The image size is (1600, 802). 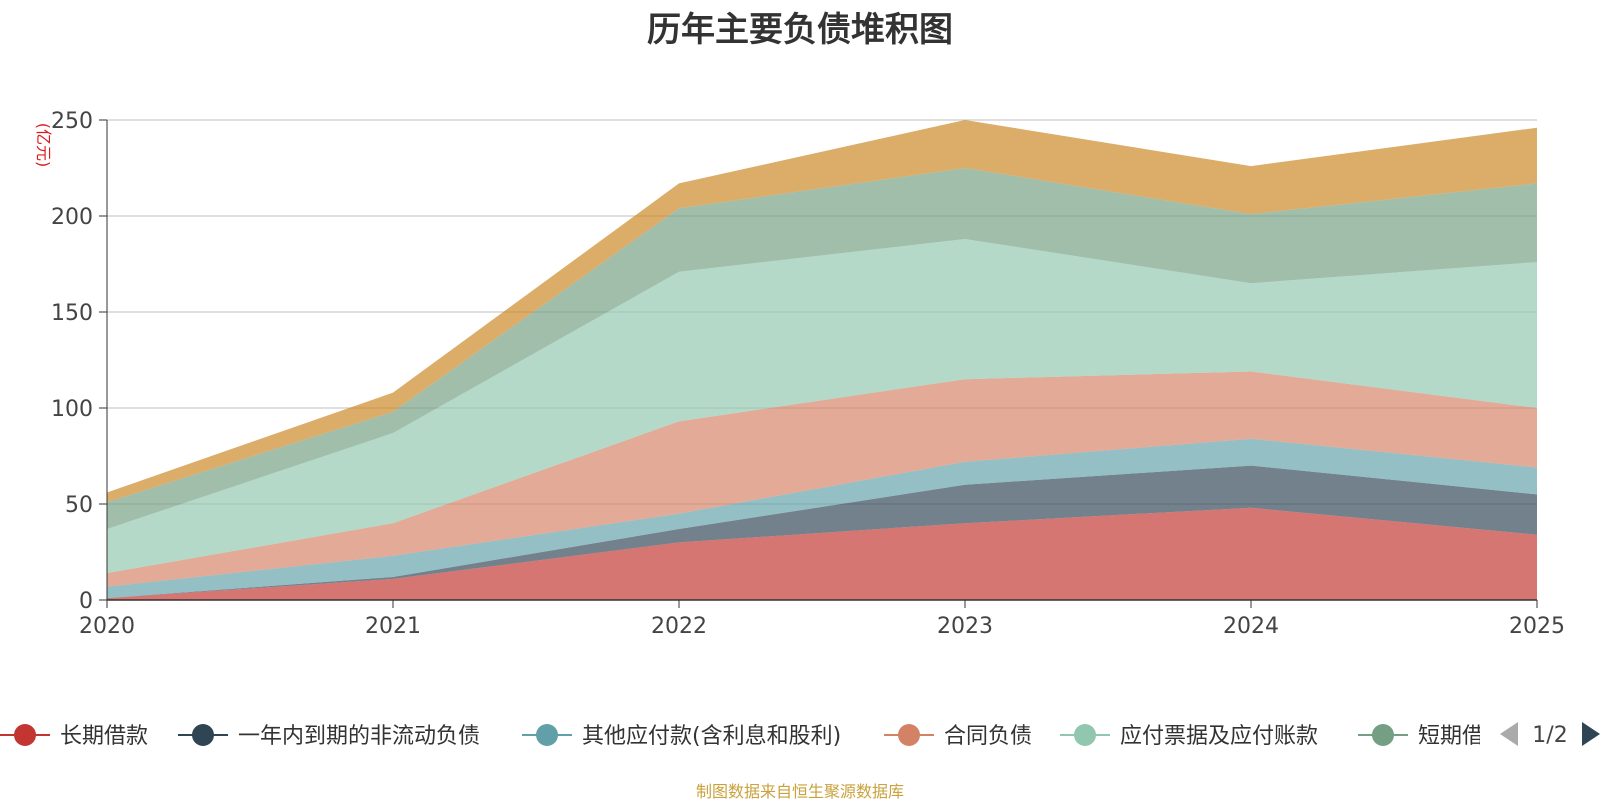 I want to click on area-一年内到期的非流动负债, so click(x=822, y=532).